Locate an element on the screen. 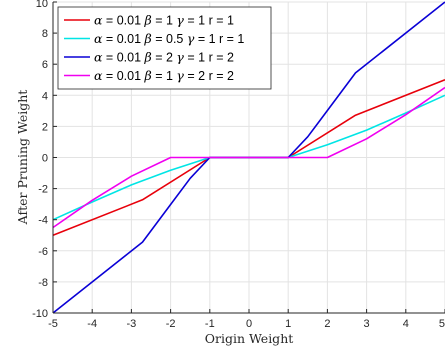  x-tick-label: -5 is located at coordinates (53, 324).